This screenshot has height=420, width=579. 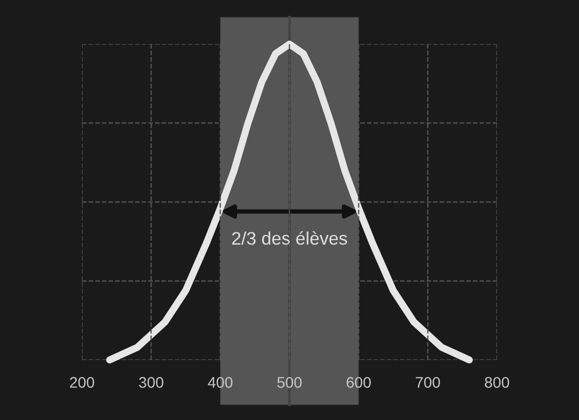 What do you see at coordinates (290, 238) in the screenshot?
I see `band-label: 2/3 des élèves` at bounding box center [290, 238].